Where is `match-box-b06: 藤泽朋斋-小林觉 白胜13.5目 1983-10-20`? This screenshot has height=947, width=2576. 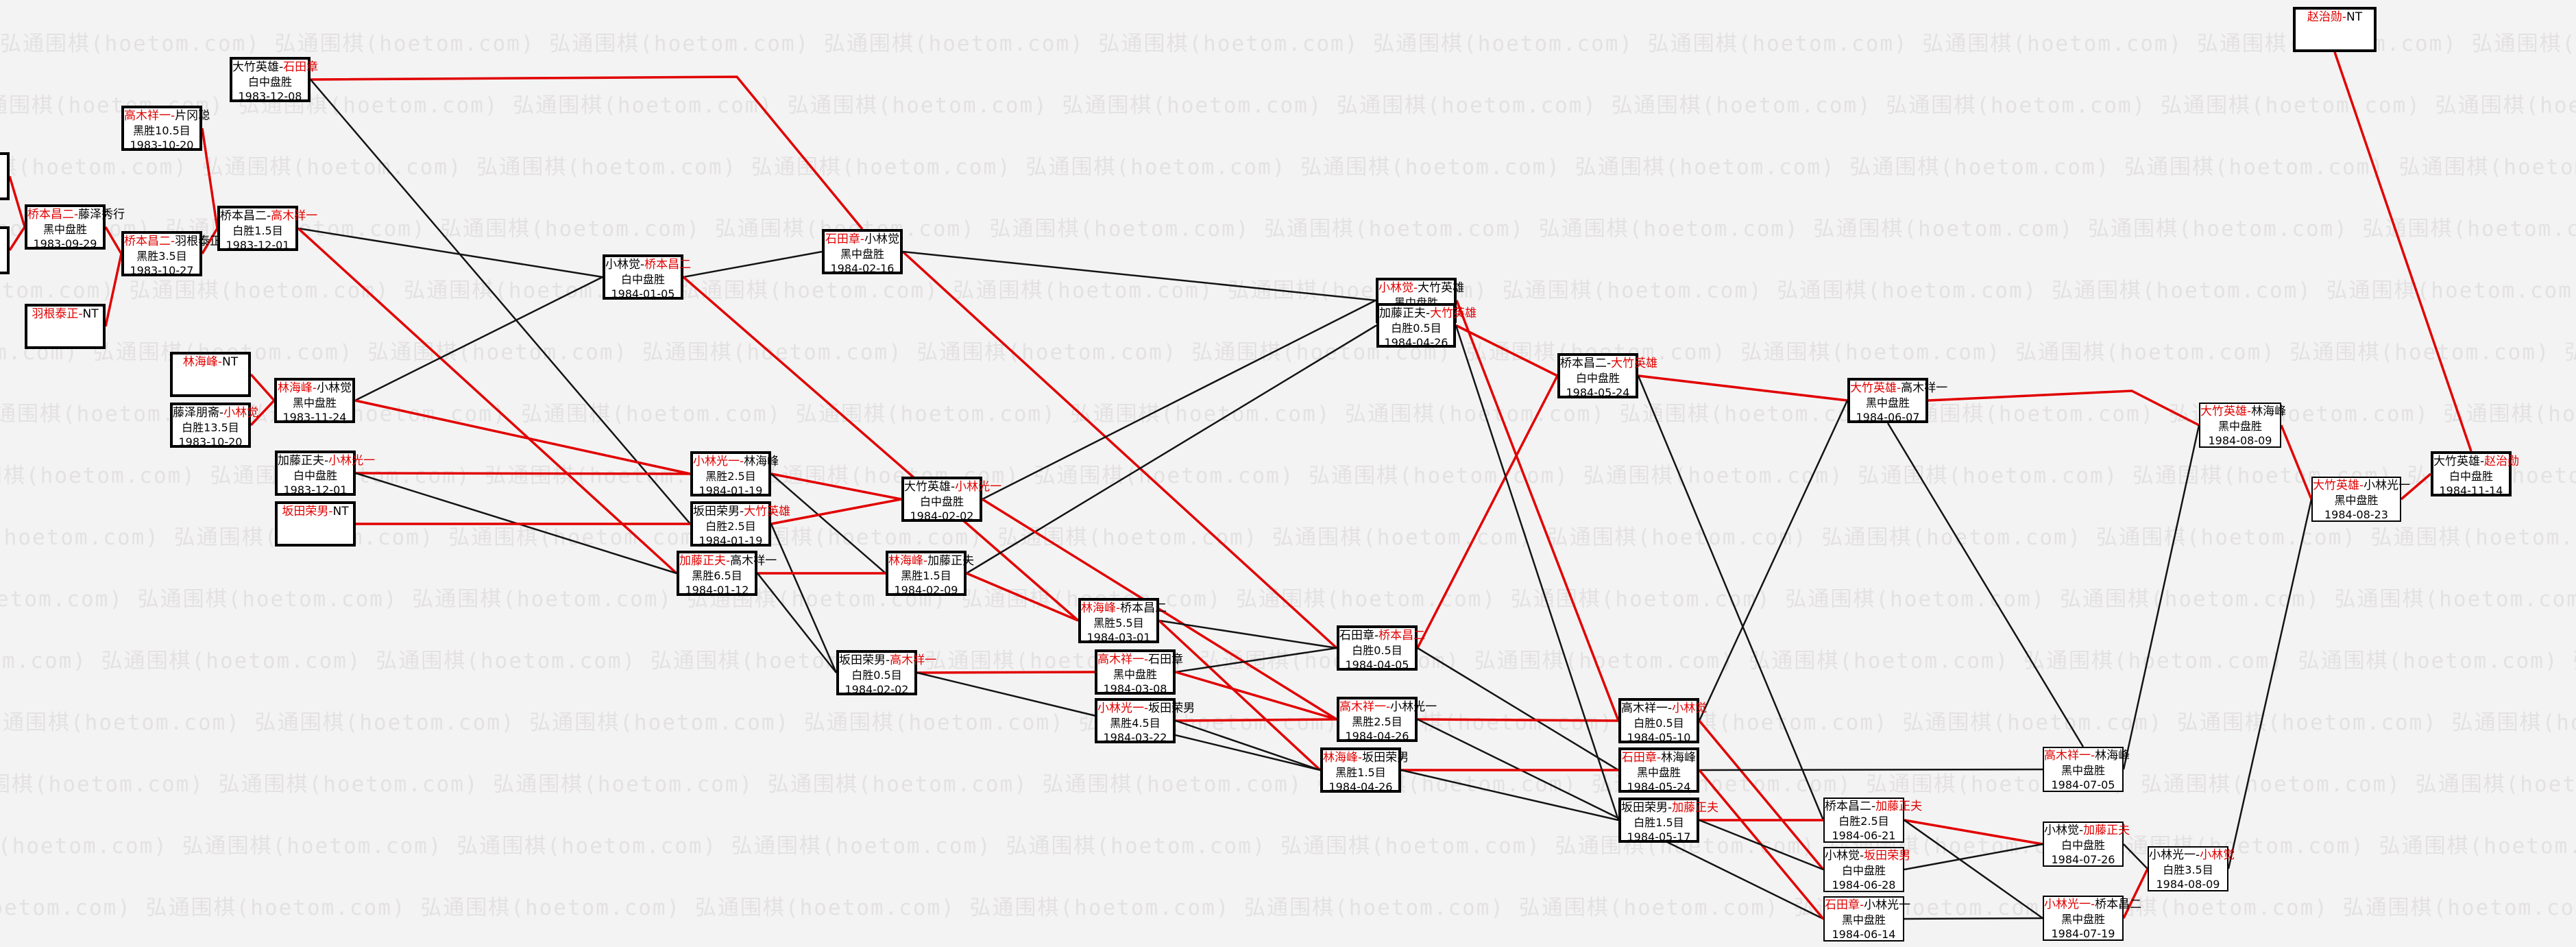
match-box-b06: 藤泽朋斋-小林觉 白胜13.5目 1983-10-20 is located at coordinates (214, 425).